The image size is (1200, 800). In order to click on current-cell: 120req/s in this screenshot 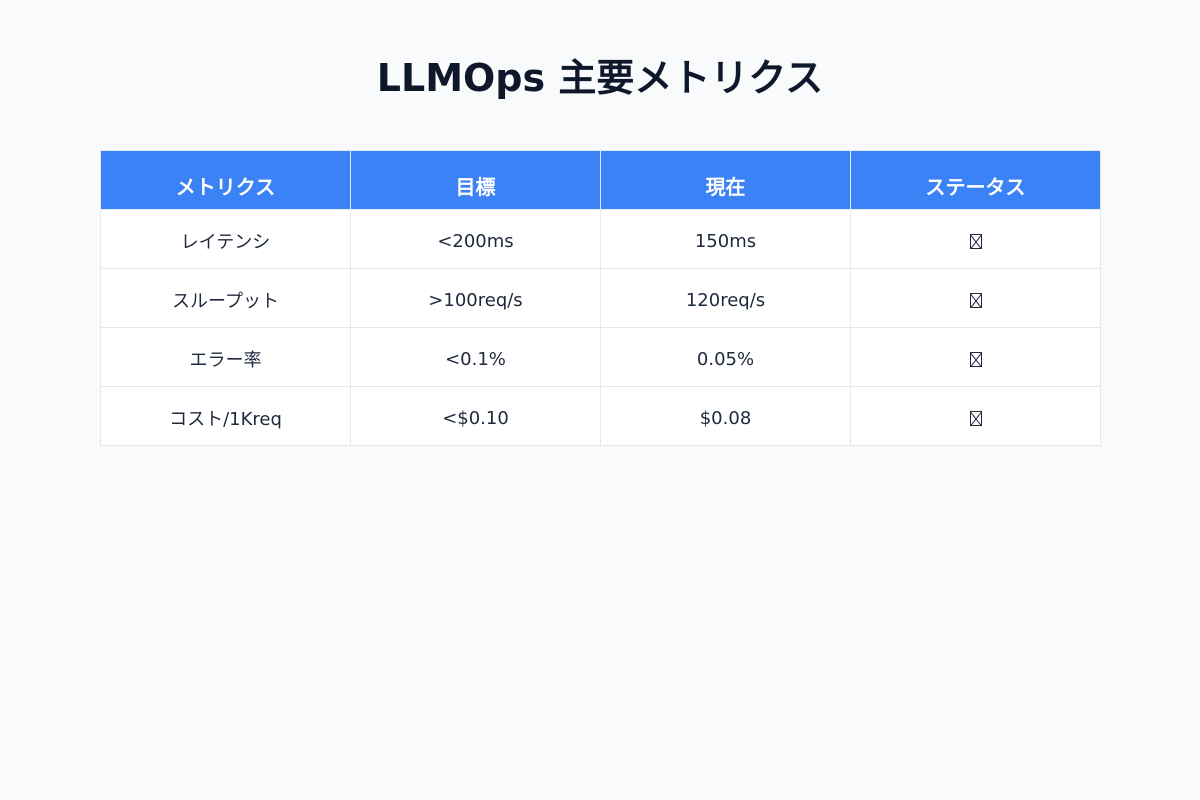, I will do `click(725, 298)`.